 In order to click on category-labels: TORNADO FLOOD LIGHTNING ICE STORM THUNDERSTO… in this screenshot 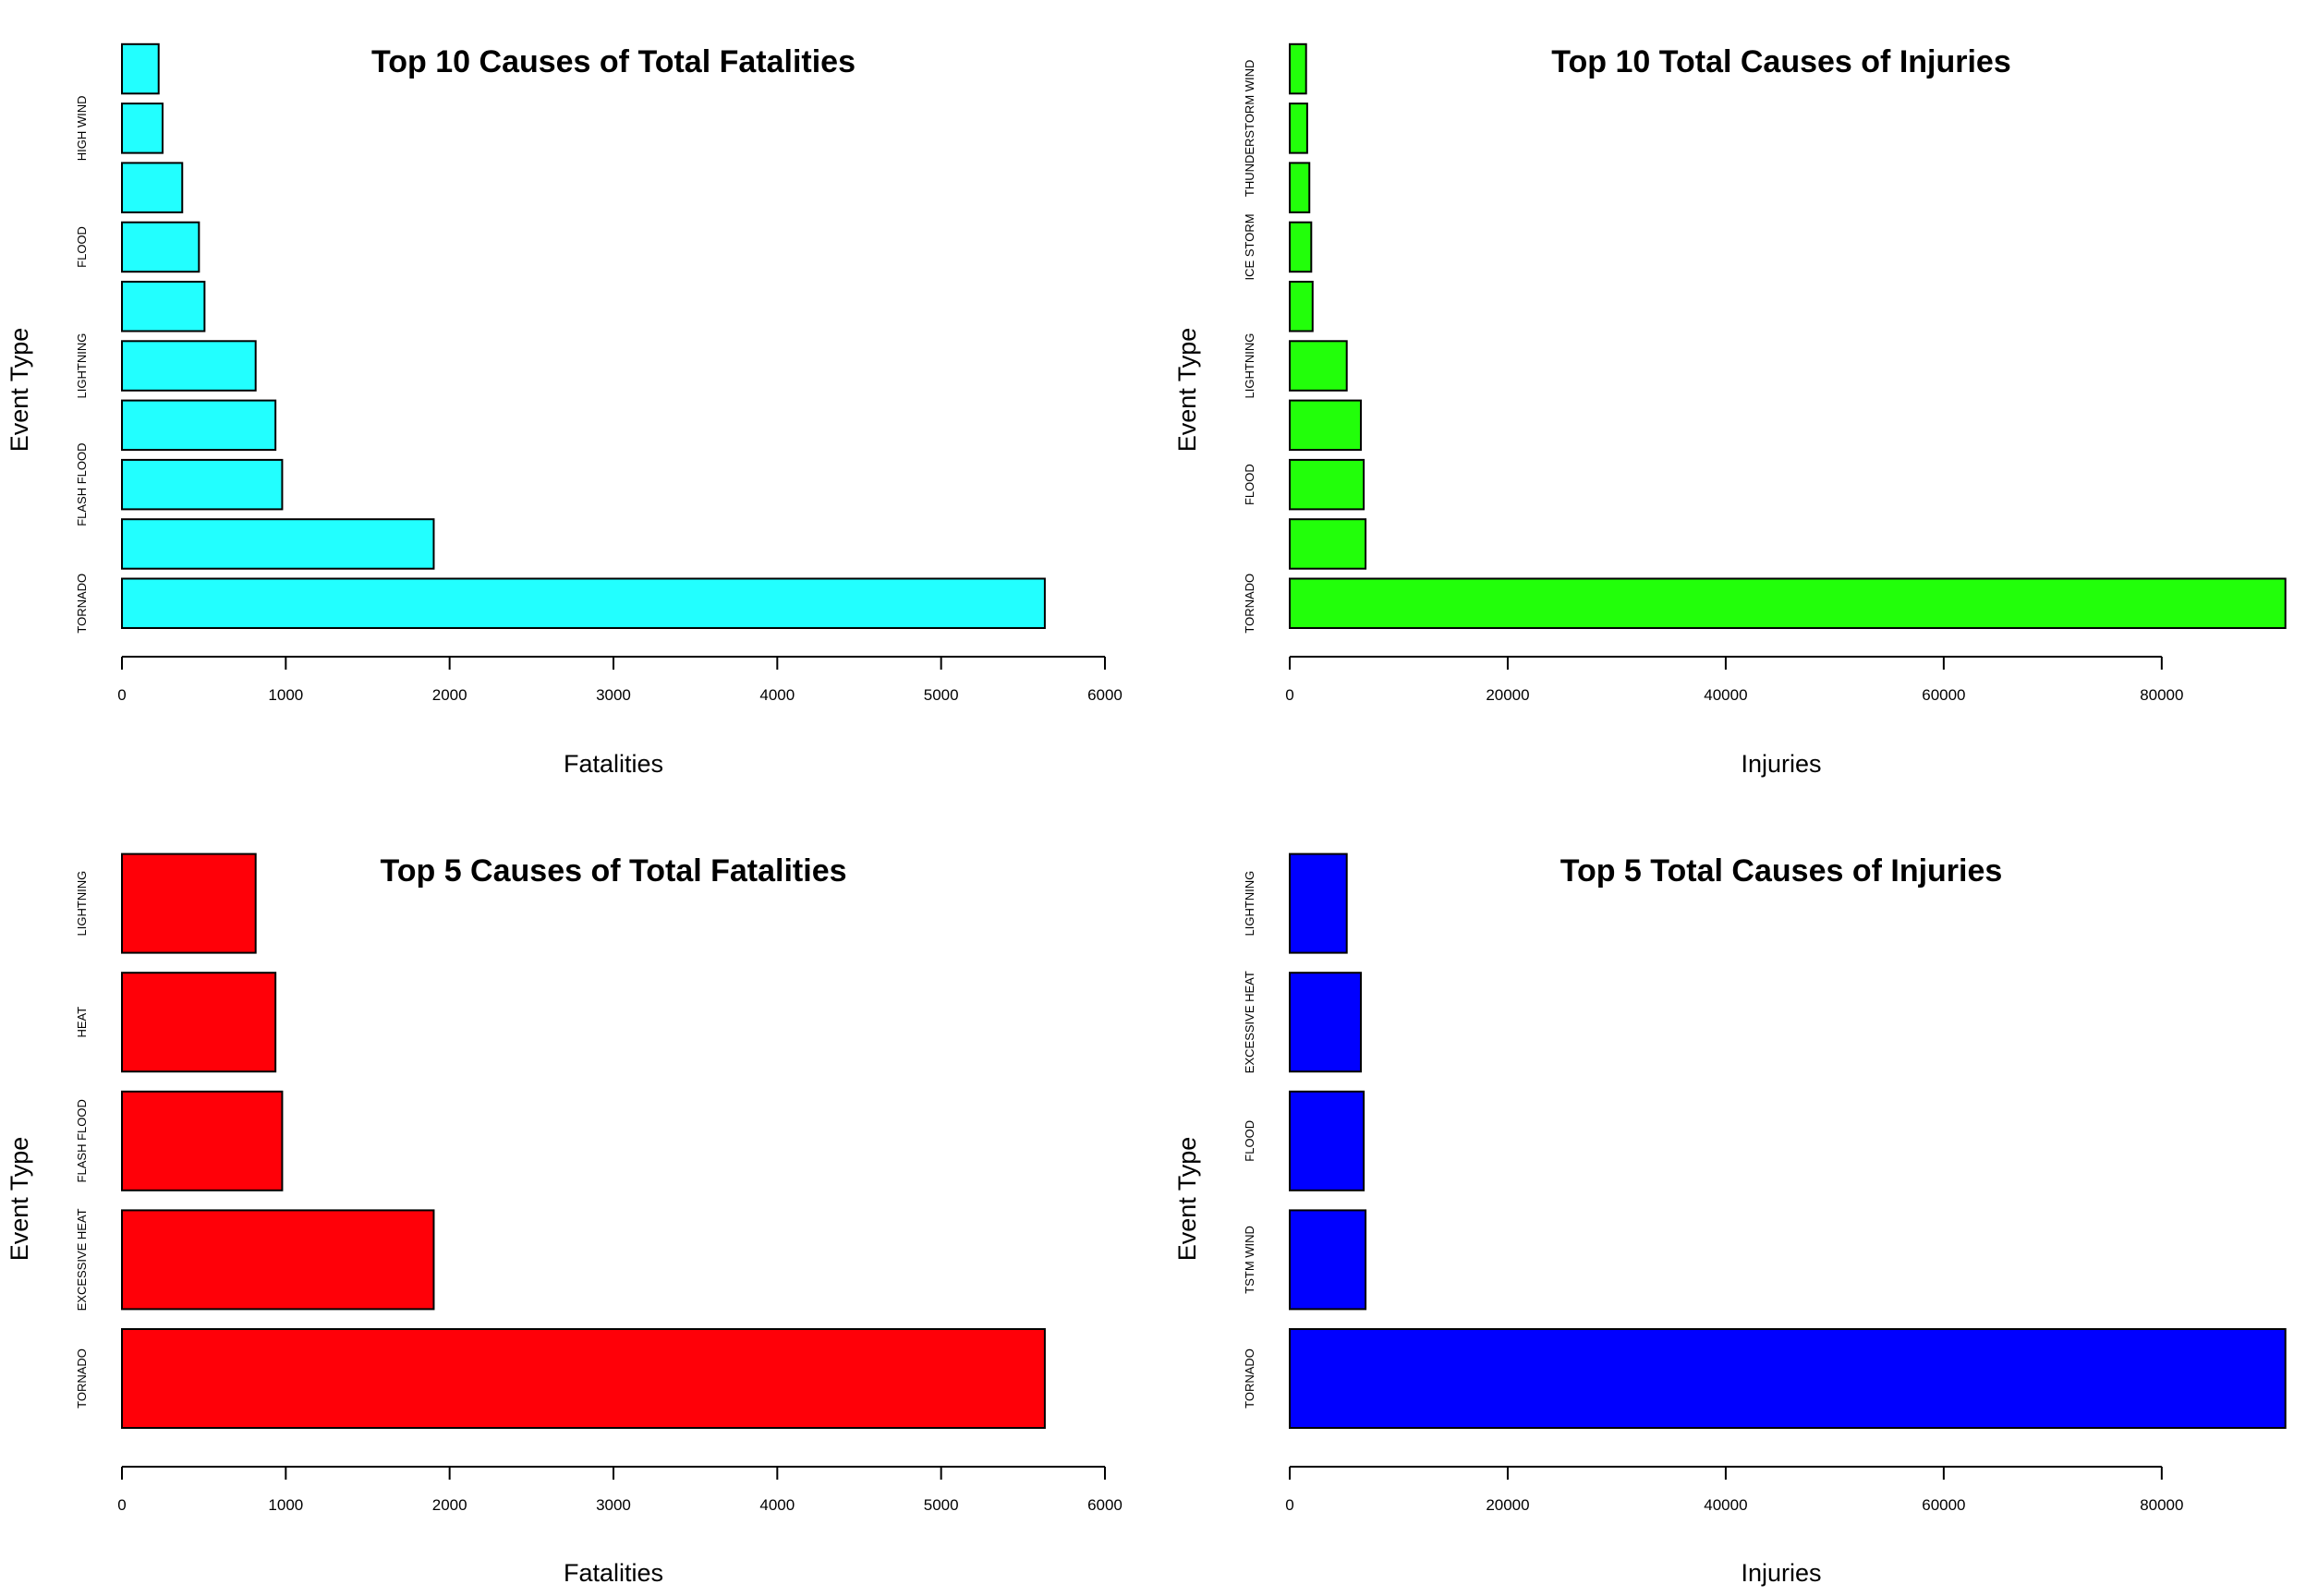, I will do `click(1249, 347)`.